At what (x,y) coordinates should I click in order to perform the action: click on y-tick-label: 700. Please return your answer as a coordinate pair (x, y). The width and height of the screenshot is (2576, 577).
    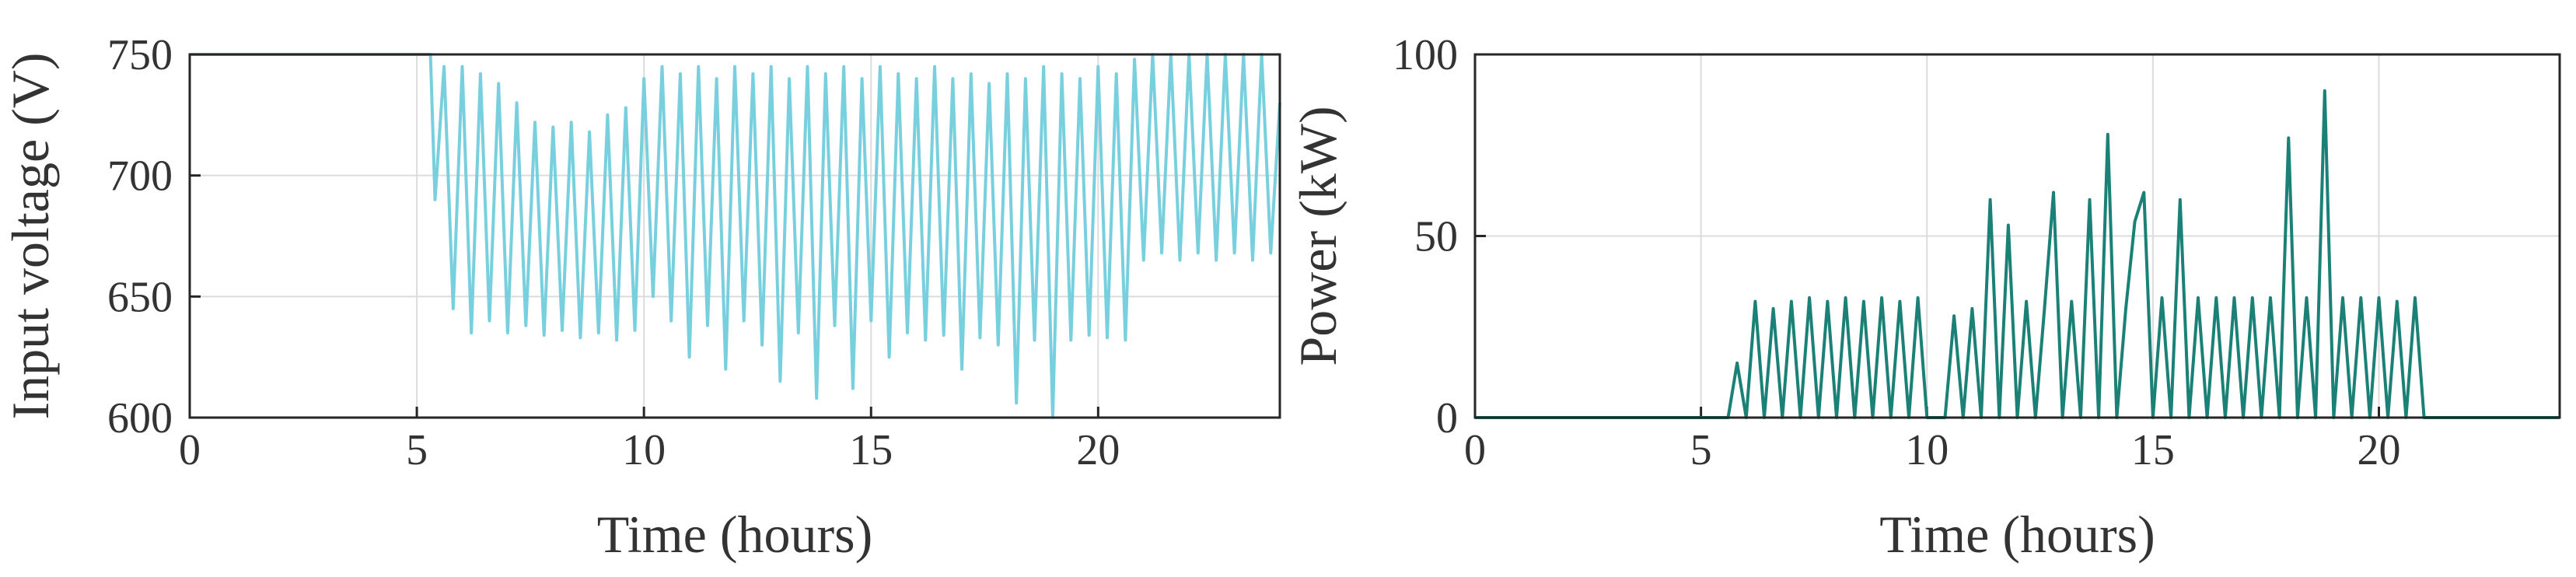
    Looking at the image, I should click on (140, 176).